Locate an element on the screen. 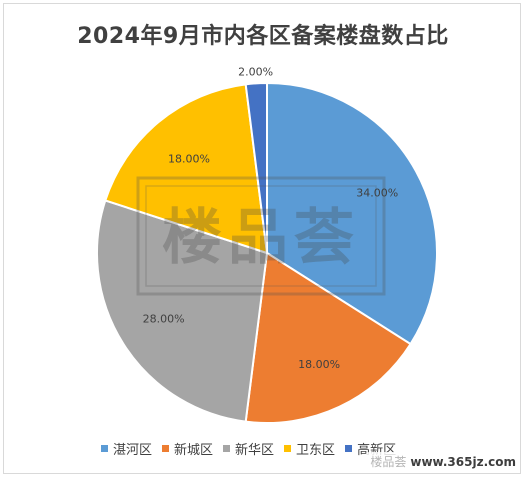  watermark-inner-frame is located at coordinates (261, 236).